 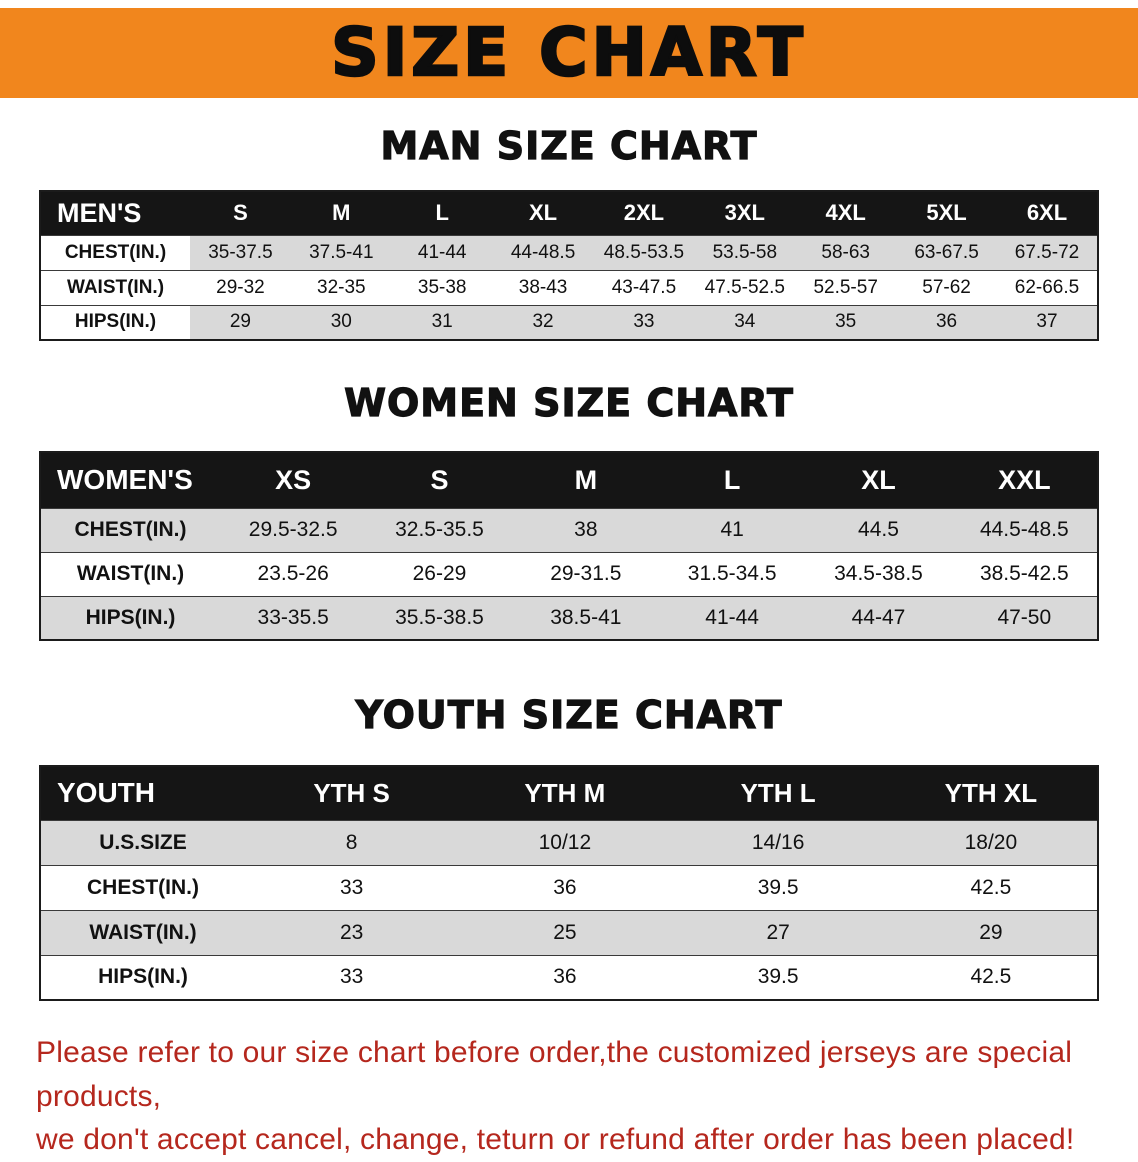 I want to click on size-header-cell: YTH XL, so click(x=991, y=793).